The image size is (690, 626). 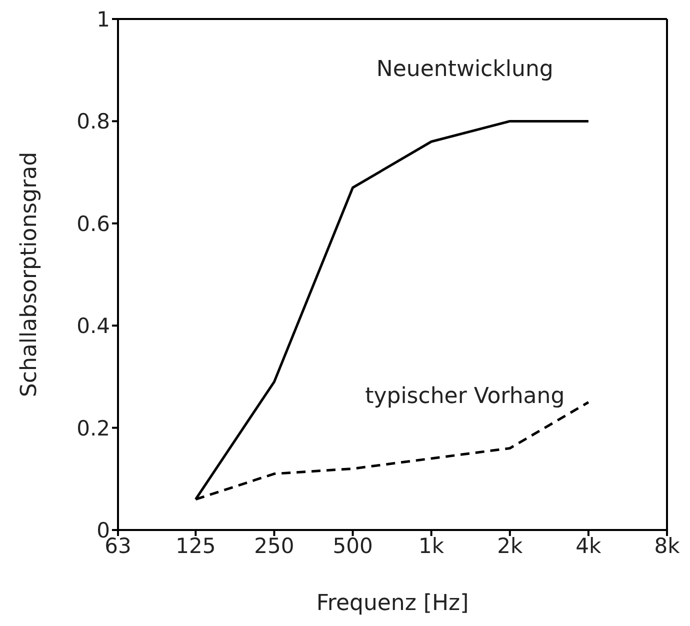 What do you see at coordinates (667, 546) in the screenshot?
I see `x-tick-label: 8k` at bounding box center [667, 546].